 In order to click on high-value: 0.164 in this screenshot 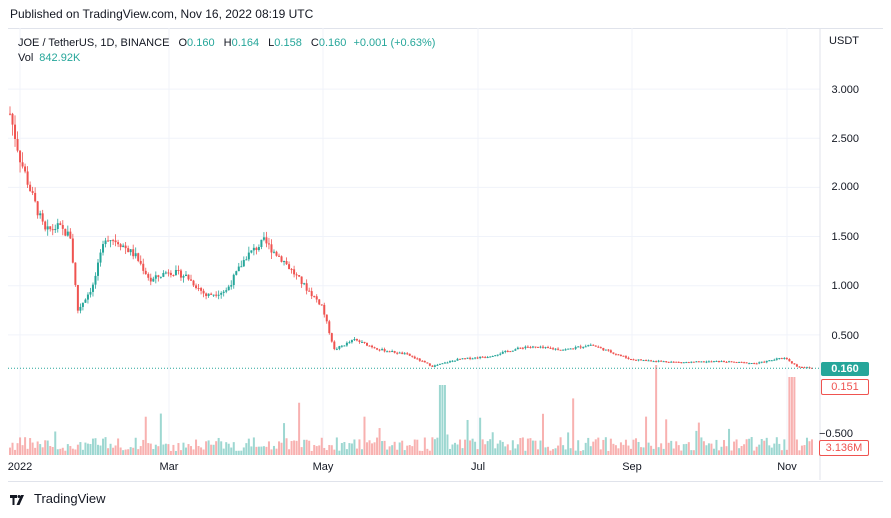, I will do `click(245, 43)`.